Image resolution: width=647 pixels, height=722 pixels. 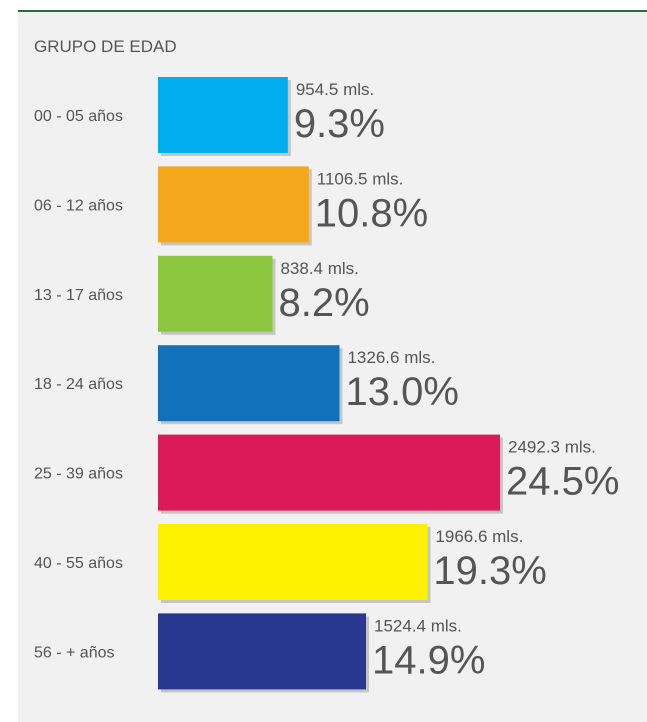 What do you see at coordinates (552, 447) in the screenshot?
I see `count-label: 2492.3 mls.` at bounding box center [552, 447].